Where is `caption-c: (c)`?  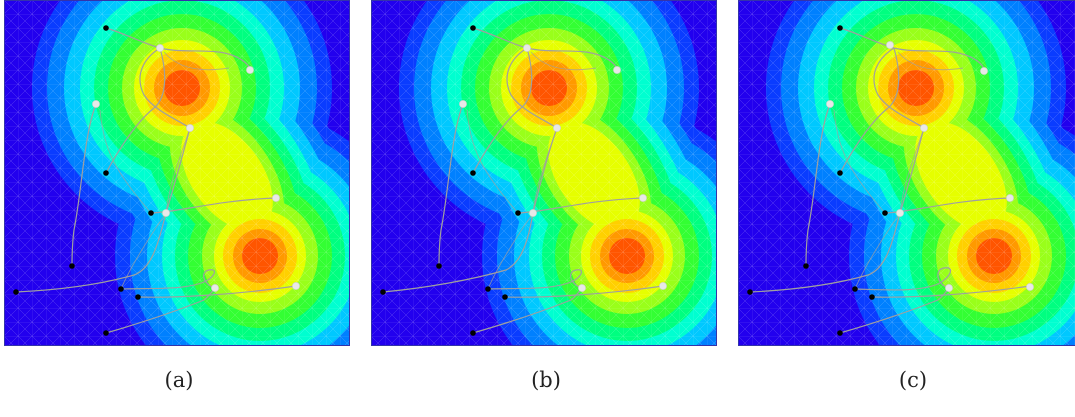 caption-c: (c) is located at coordinates (913, 380).